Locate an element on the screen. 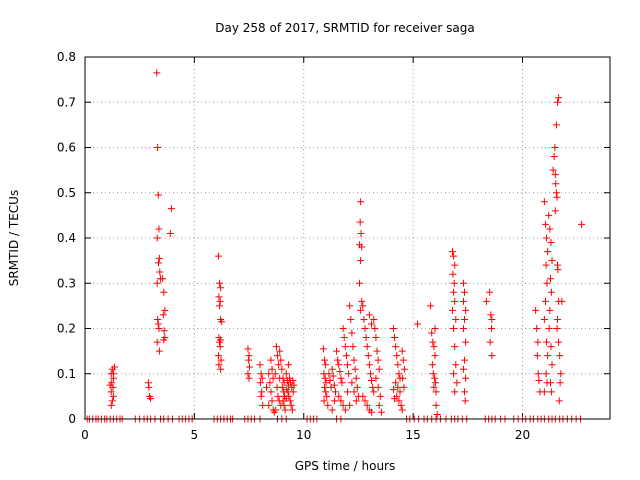  y-tick-label: 0.6 is located at coordinates (66, 148).